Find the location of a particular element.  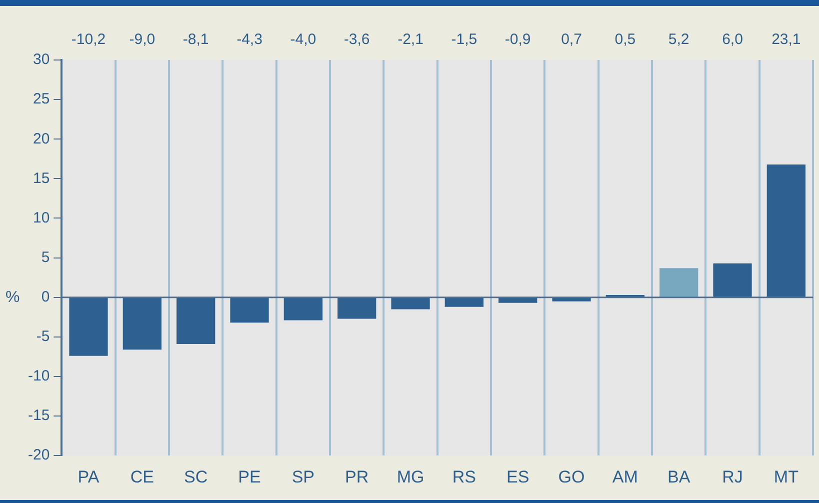

y-tick-label: -15 is located at coordinates (39, 415).